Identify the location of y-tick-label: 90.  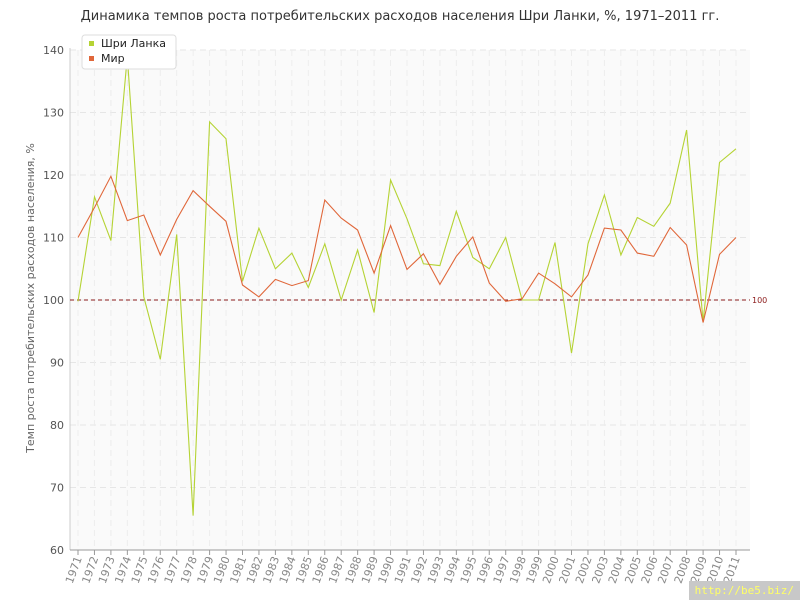
(57, 363).